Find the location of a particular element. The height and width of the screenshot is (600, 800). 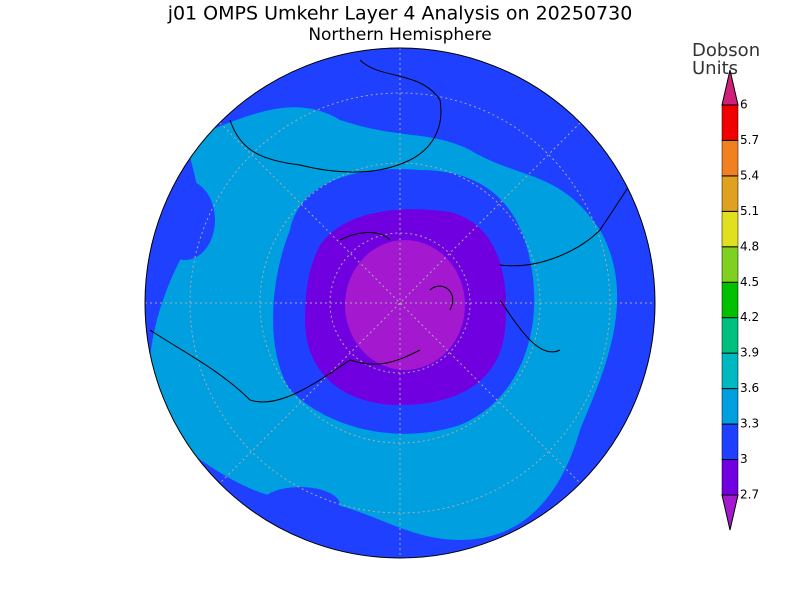

colorbar-unit: Dobson is located at coordinates (726, 50).